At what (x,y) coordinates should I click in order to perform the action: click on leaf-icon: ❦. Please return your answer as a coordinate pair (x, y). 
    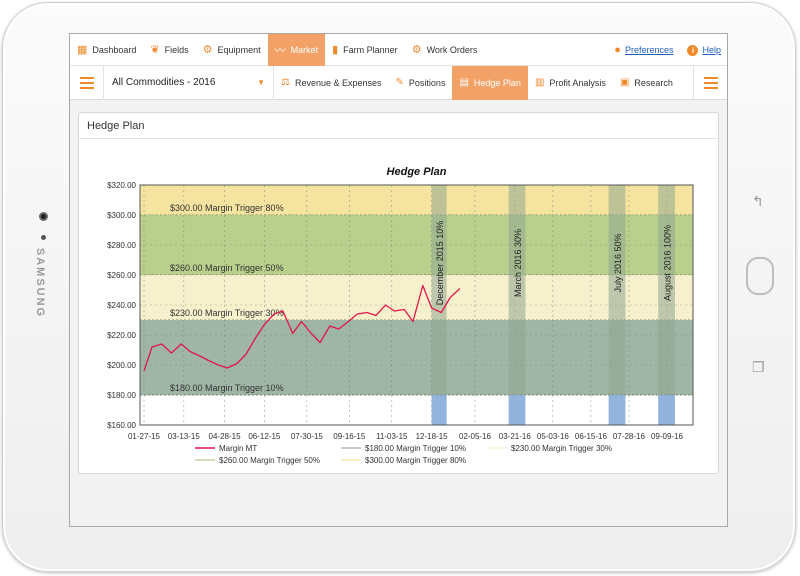
    Looking at the image, I should click on (155, 50).